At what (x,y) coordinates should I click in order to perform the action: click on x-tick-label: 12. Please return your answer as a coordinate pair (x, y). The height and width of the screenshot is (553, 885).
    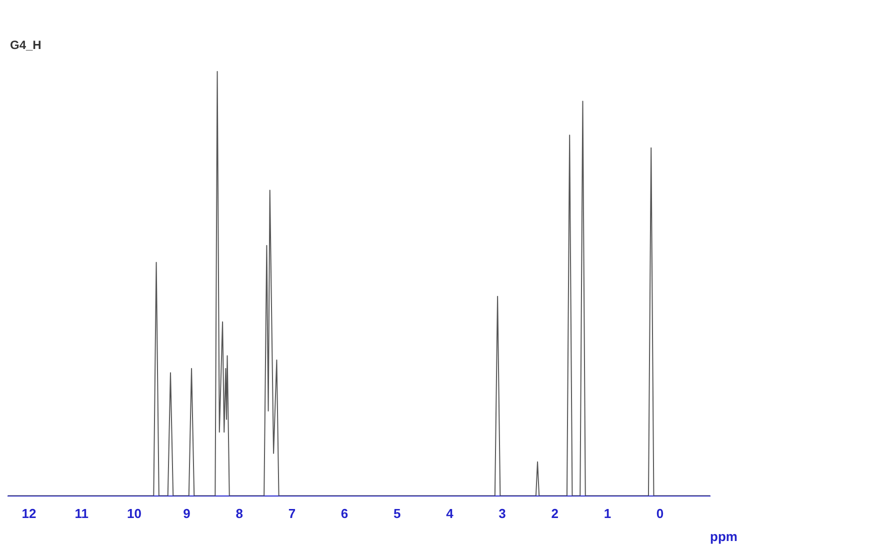
    Looking at the image, I should click on (29, 514).